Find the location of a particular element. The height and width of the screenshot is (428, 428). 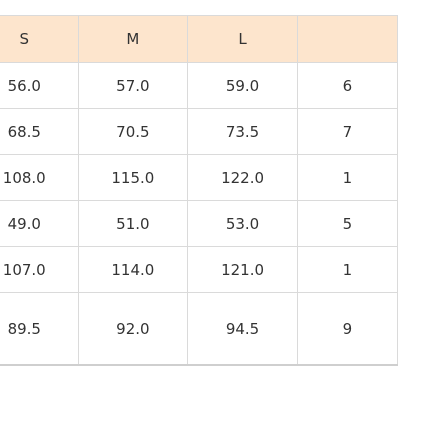

table-cell: 7 is located at coordinates (347, 131).